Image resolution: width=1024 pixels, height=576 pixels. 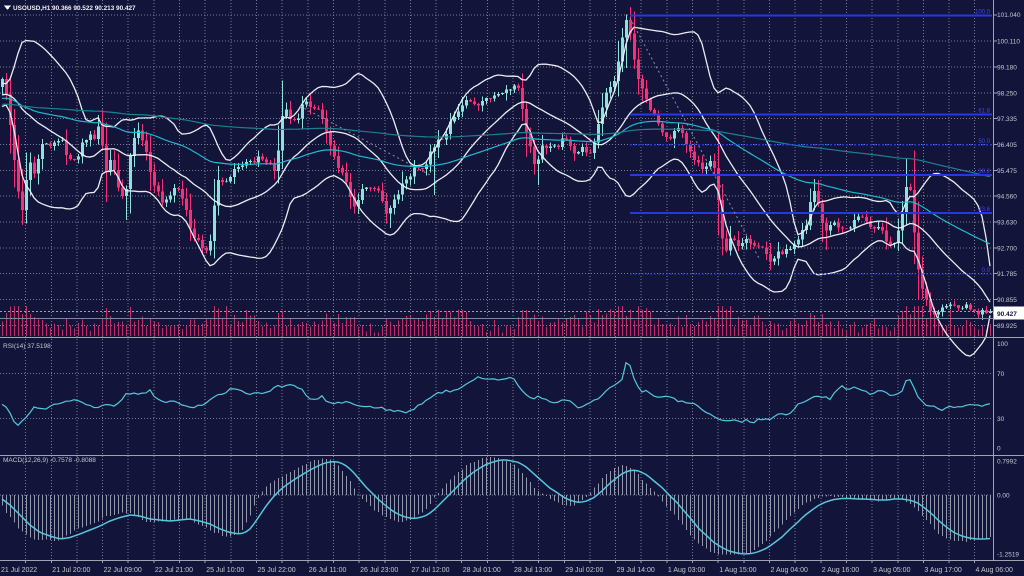 What do you see at coordinates (174, 570) in the screenshot?
I see `svg-text: 22 Jul 21:00` at bounding box center [174, 570].